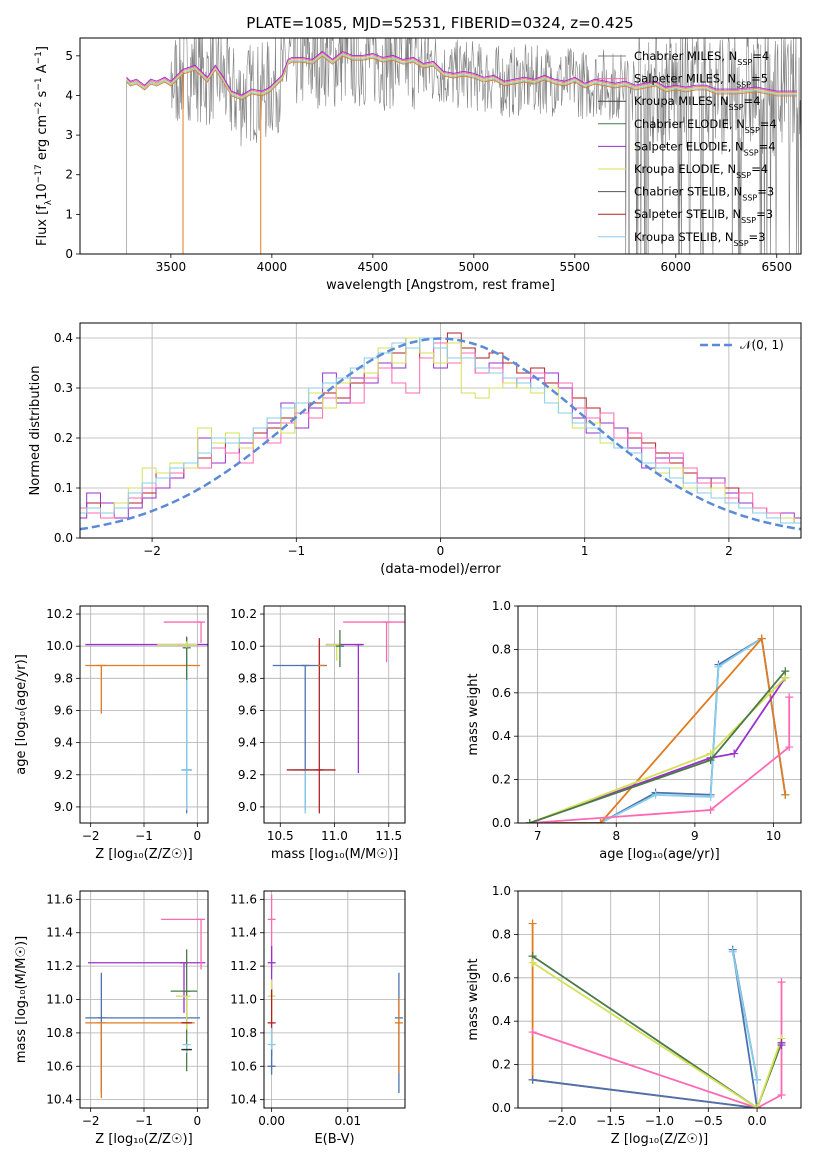 The height and width of the screenshot is (1170, 819). What do you see at coordinates (501, 934) in the screenshot?
I see `y-tick-label: 0.8` at bounding box center [501, 934].